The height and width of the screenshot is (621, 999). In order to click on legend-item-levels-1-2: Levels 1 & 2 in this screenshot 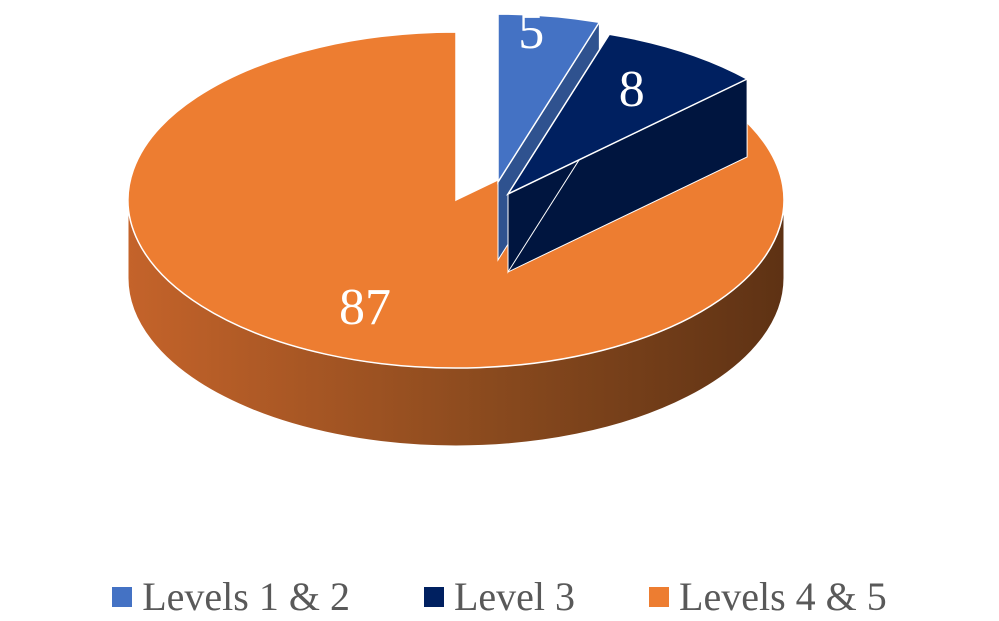, I will do `click(231, 597)`.